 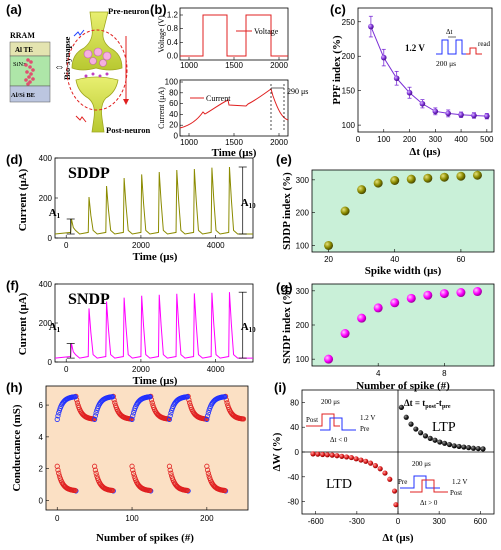 What do you see at coordinates (349, 22) in the screenshot?
I see `y-tick-label: 250` at bounding box center [349, 22].